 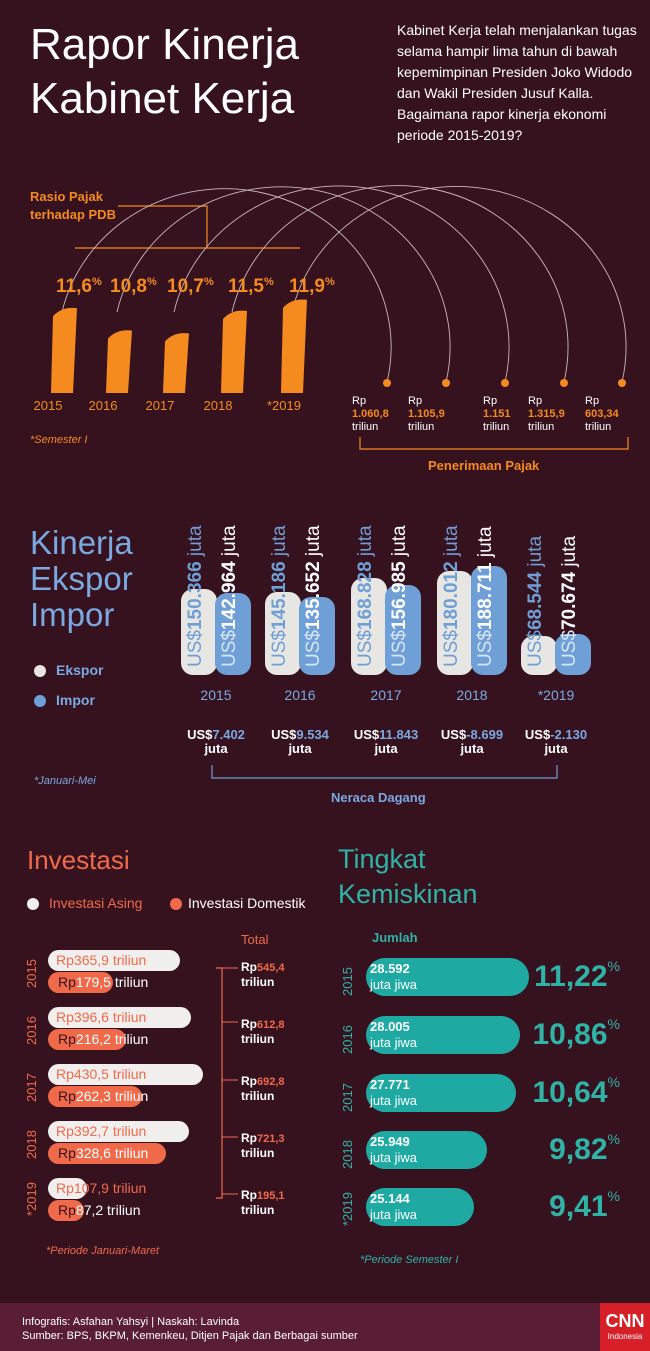 I want to click on trade-bracket, so click(x=384, y=772).